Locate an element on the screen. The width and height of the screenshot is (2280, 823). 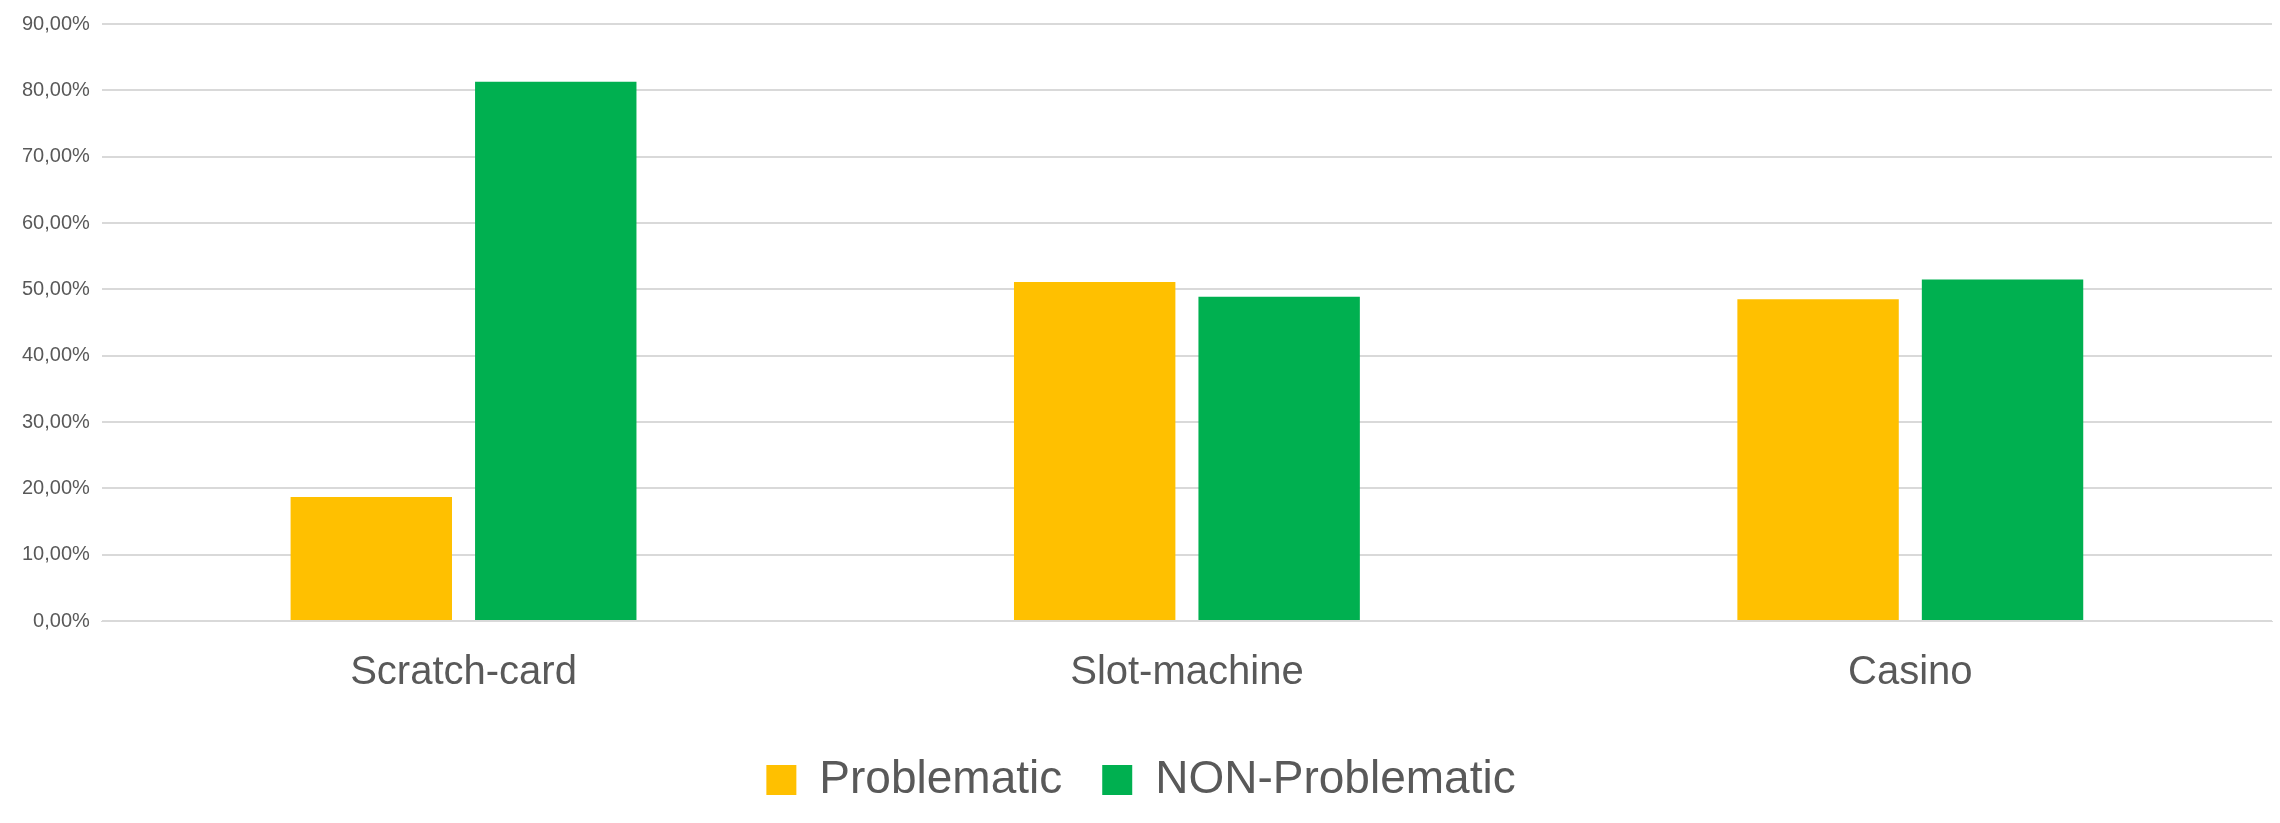
x-tick-label: Casino is located at coordinates (1910, 670).